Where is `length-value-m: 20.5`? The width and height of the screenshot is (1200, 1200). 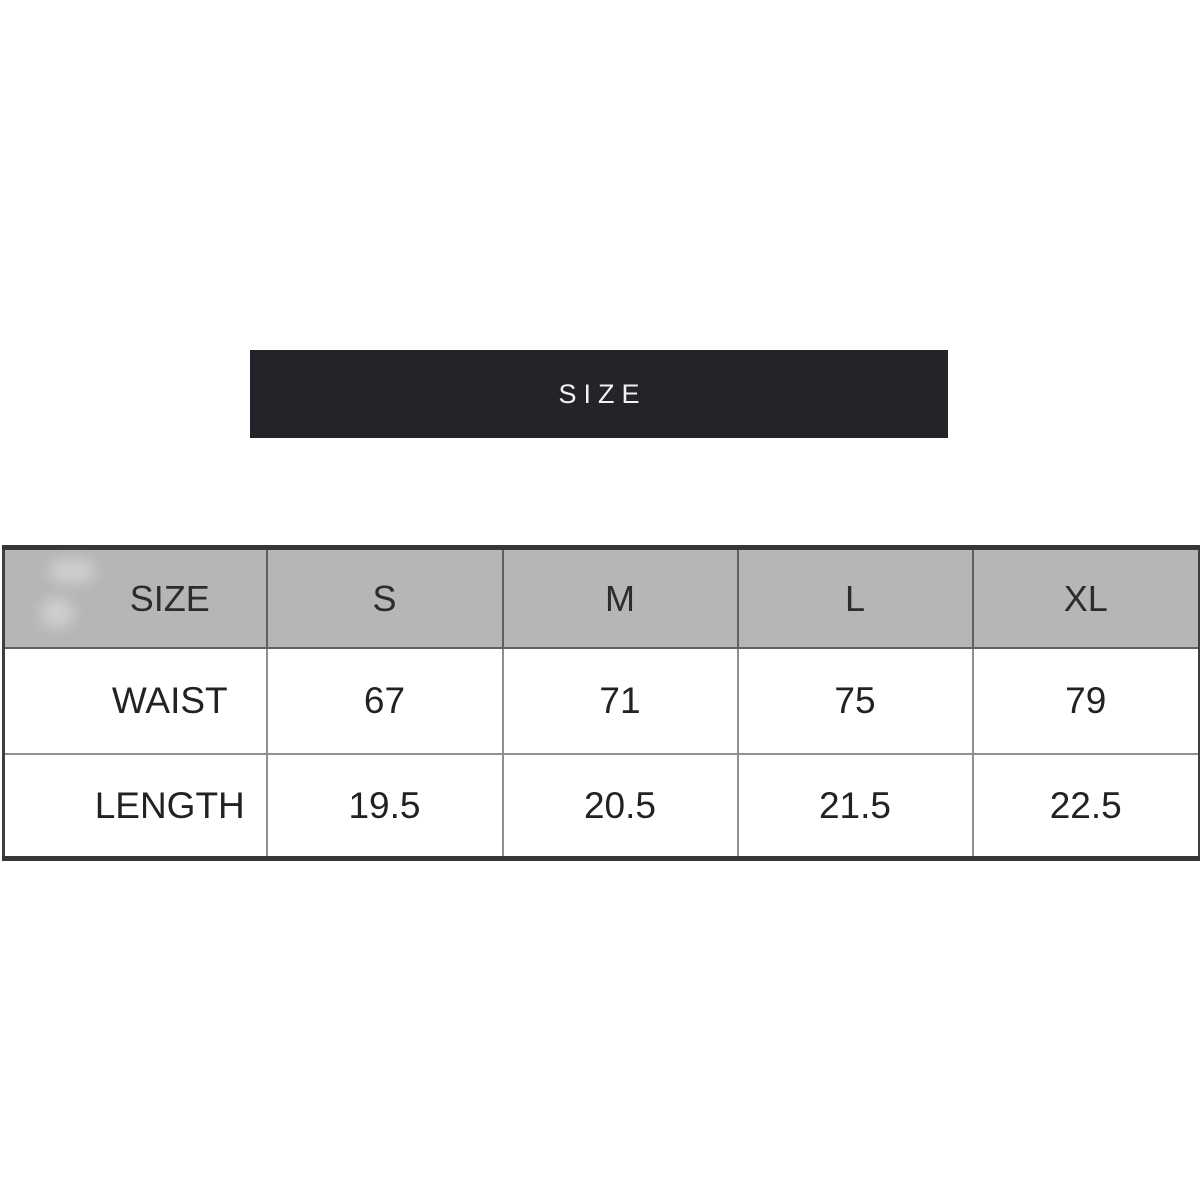
length-value-m: 20.5 is located at coordinates (620, 806).